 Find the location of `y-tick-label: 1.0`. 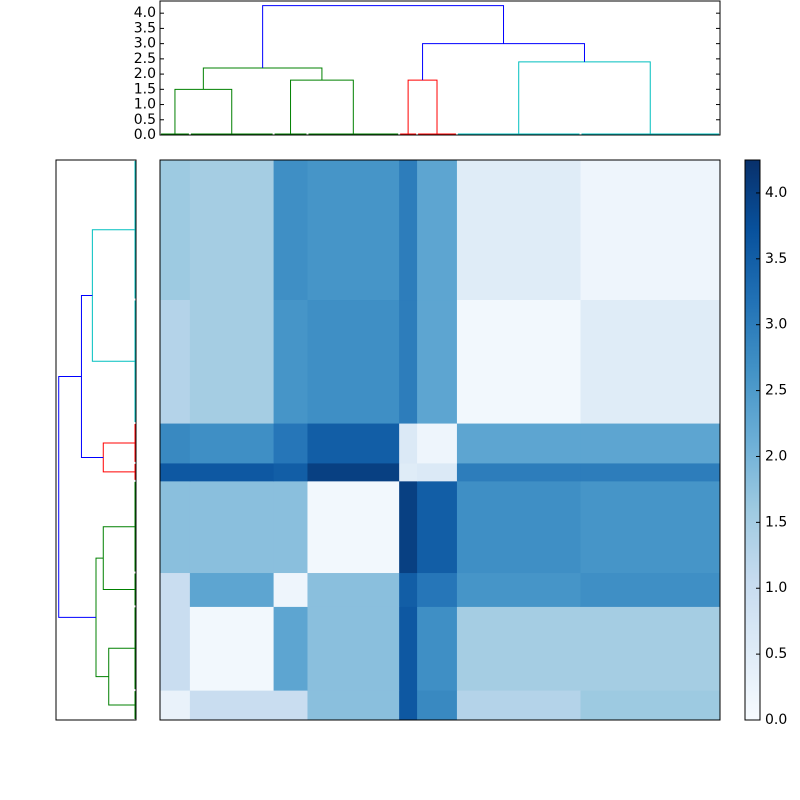

y-tick-label: 1.0 is located at coordinates (145, 105).